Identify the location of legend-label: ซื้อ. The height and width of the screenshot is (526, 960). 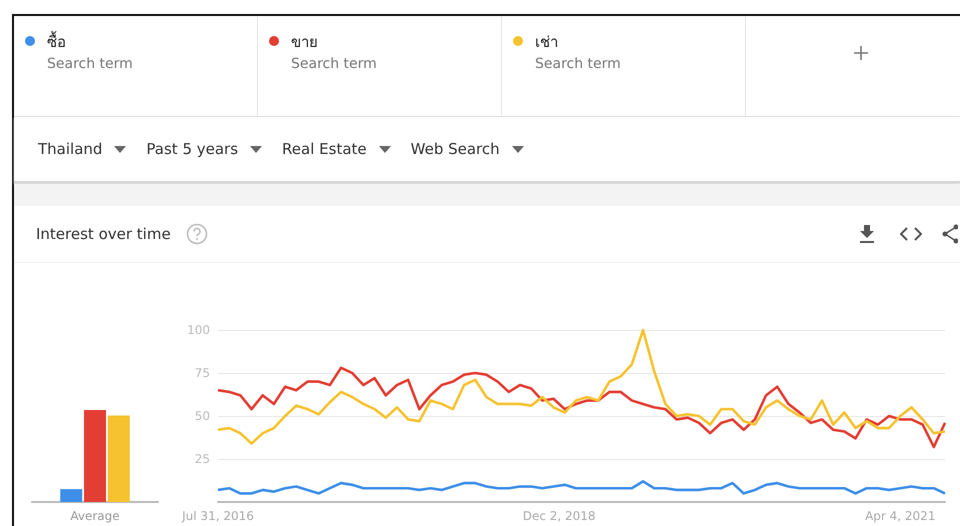
(56, 41).